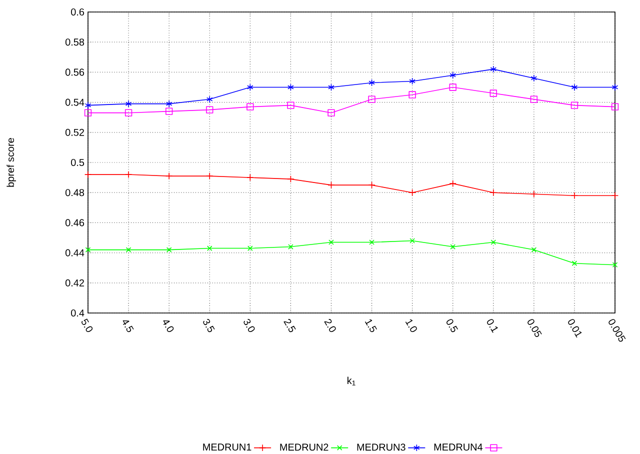 Image resolution: width=640 pixels, height=454 pixels. What do you see at coordinates (74, 72) in the screenshot?
I see `y-tick-label: 0.56` at bounding box center [74, 72].